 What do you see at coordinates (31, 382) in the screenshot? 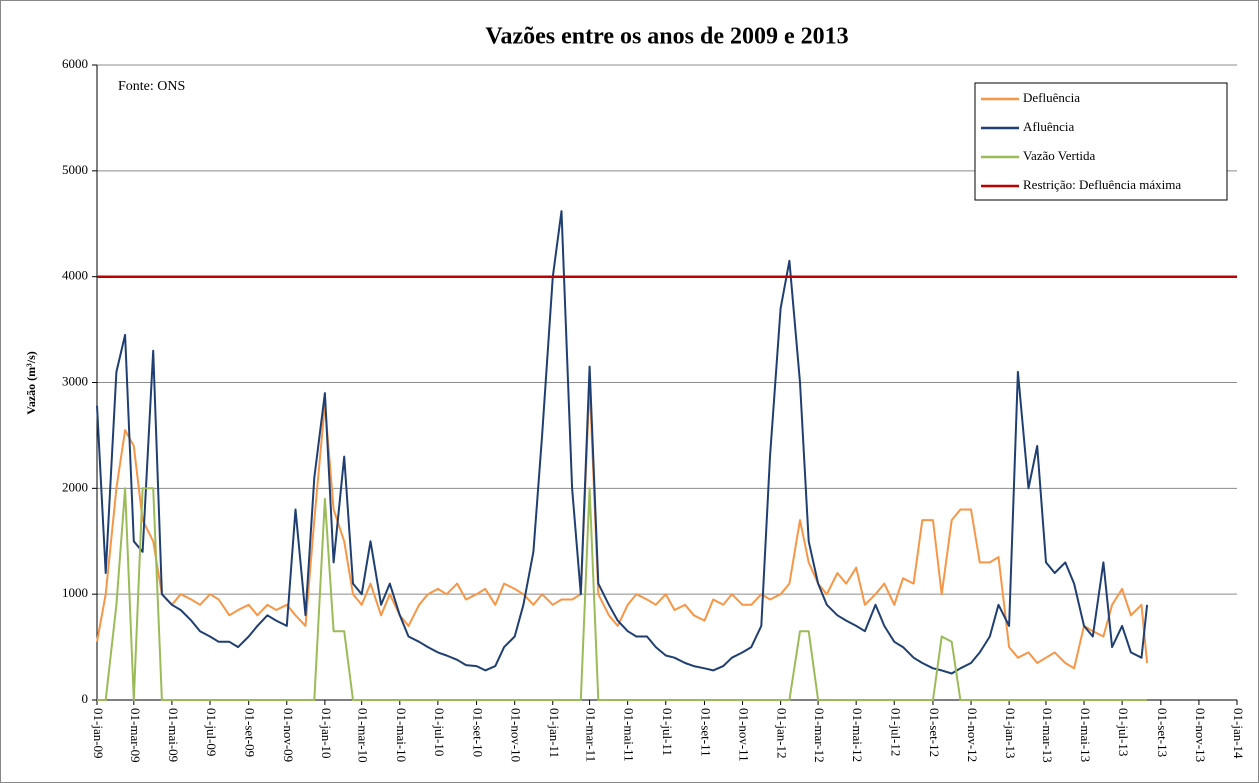
I see `y-axis-label: Vazão (m³/s)` at bounding box center [31, 382].